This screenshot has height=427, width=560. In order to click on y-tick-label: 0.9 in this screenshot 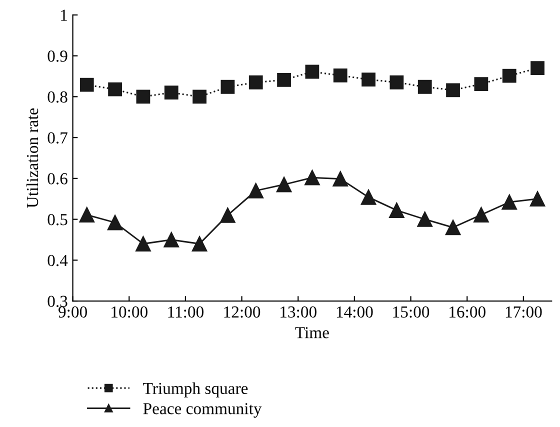, I will do `click(58, 56)`.